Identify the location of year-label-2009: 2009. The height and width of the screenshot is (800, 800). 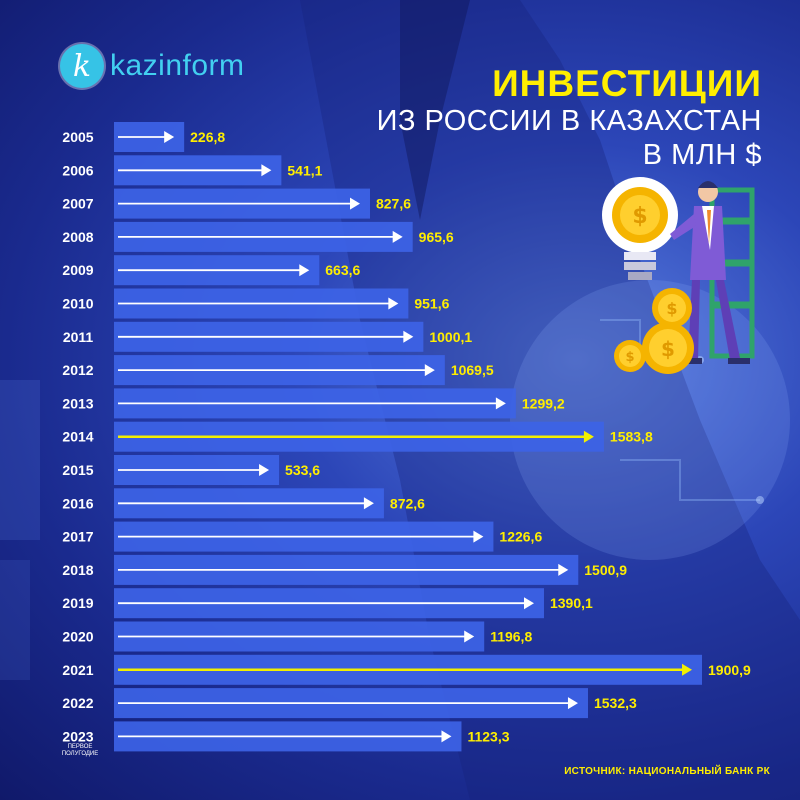
(77, 270).